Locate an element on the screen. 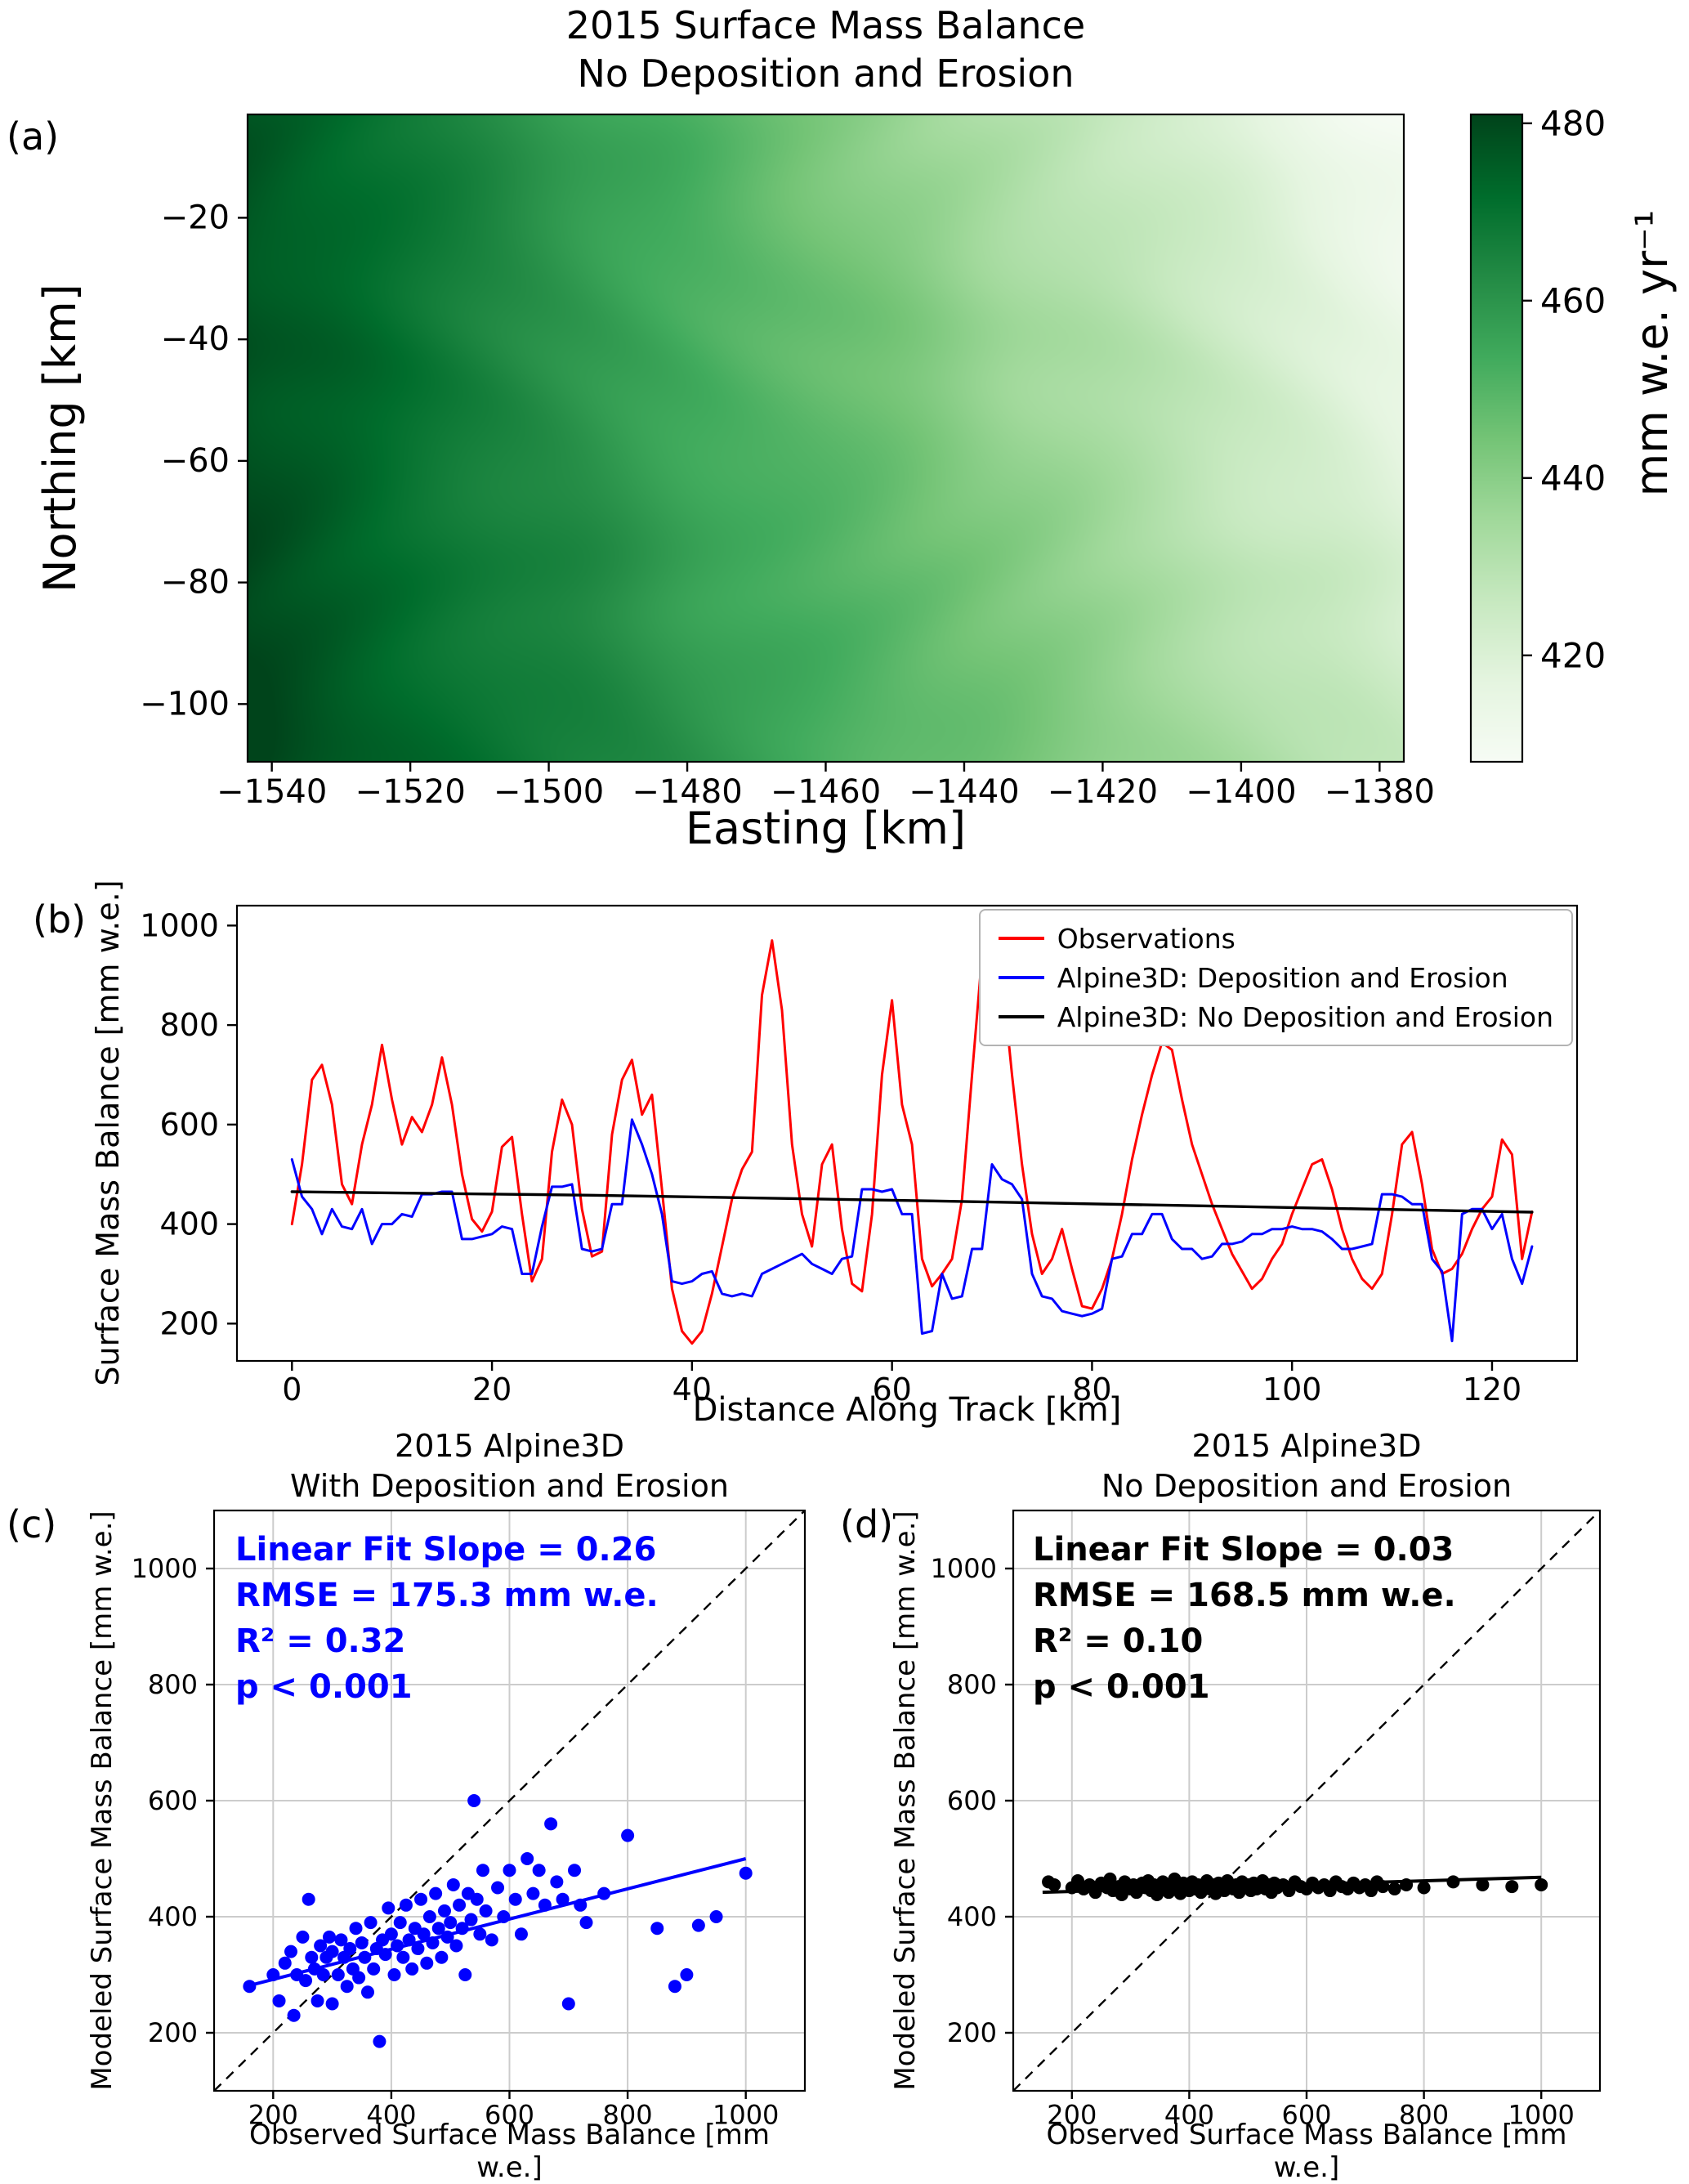  panel-label-a: (a) is located at coordinates (33, 136).